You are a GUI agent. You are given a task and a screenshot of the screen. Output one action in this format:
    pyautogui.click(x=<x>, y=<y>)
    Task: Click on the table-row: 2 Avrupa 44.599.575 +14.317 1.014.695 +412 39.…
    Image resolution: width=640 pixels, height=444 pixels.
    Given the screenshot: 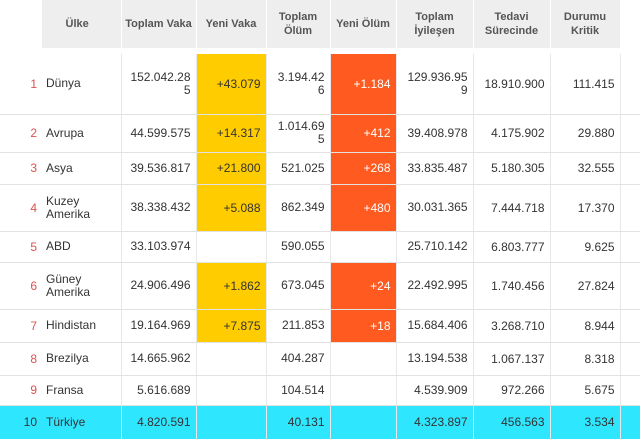 What is the action you would take?
    pyautogui.click(x=320, y=133)
    